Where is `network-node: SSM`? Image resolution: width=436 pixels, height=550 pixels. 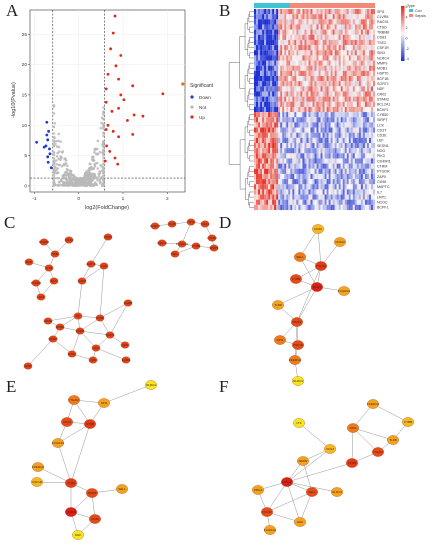 network-node: SSM is located at coordinates (55, 254).